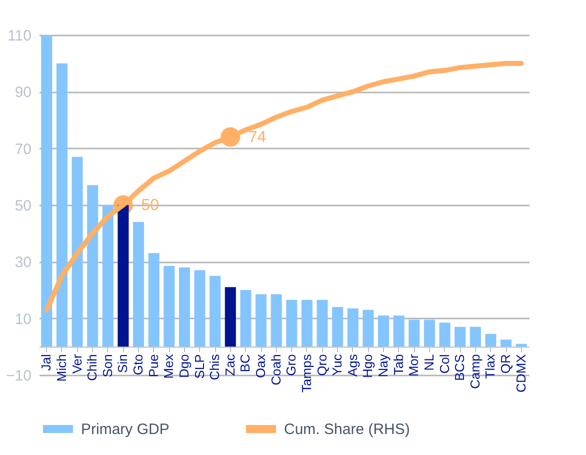 Image resolution: width=586 pixels, height=455 pixels. Describe the element at coordinates (23, 263) in the screenshot. I see `y-tick-label: 30` at that location.